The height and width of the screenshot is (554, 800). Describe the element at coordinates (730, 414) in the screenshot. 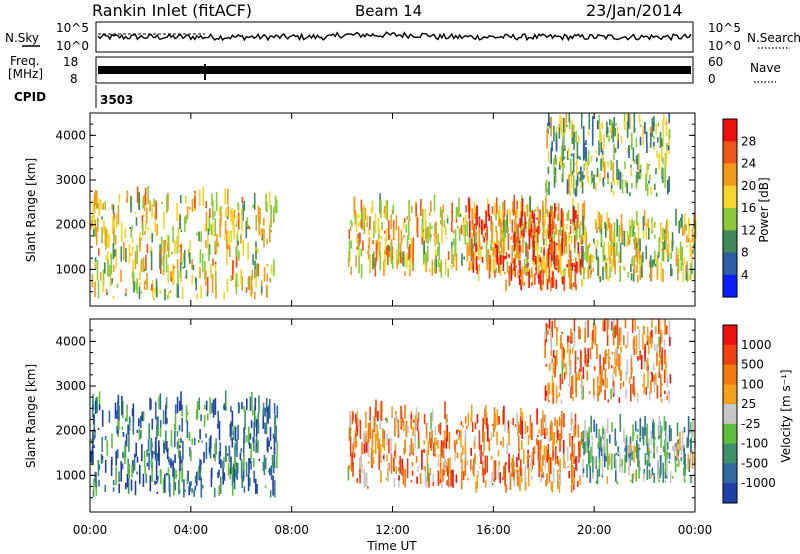

I see `velocity-colorbar-frame` at that location.